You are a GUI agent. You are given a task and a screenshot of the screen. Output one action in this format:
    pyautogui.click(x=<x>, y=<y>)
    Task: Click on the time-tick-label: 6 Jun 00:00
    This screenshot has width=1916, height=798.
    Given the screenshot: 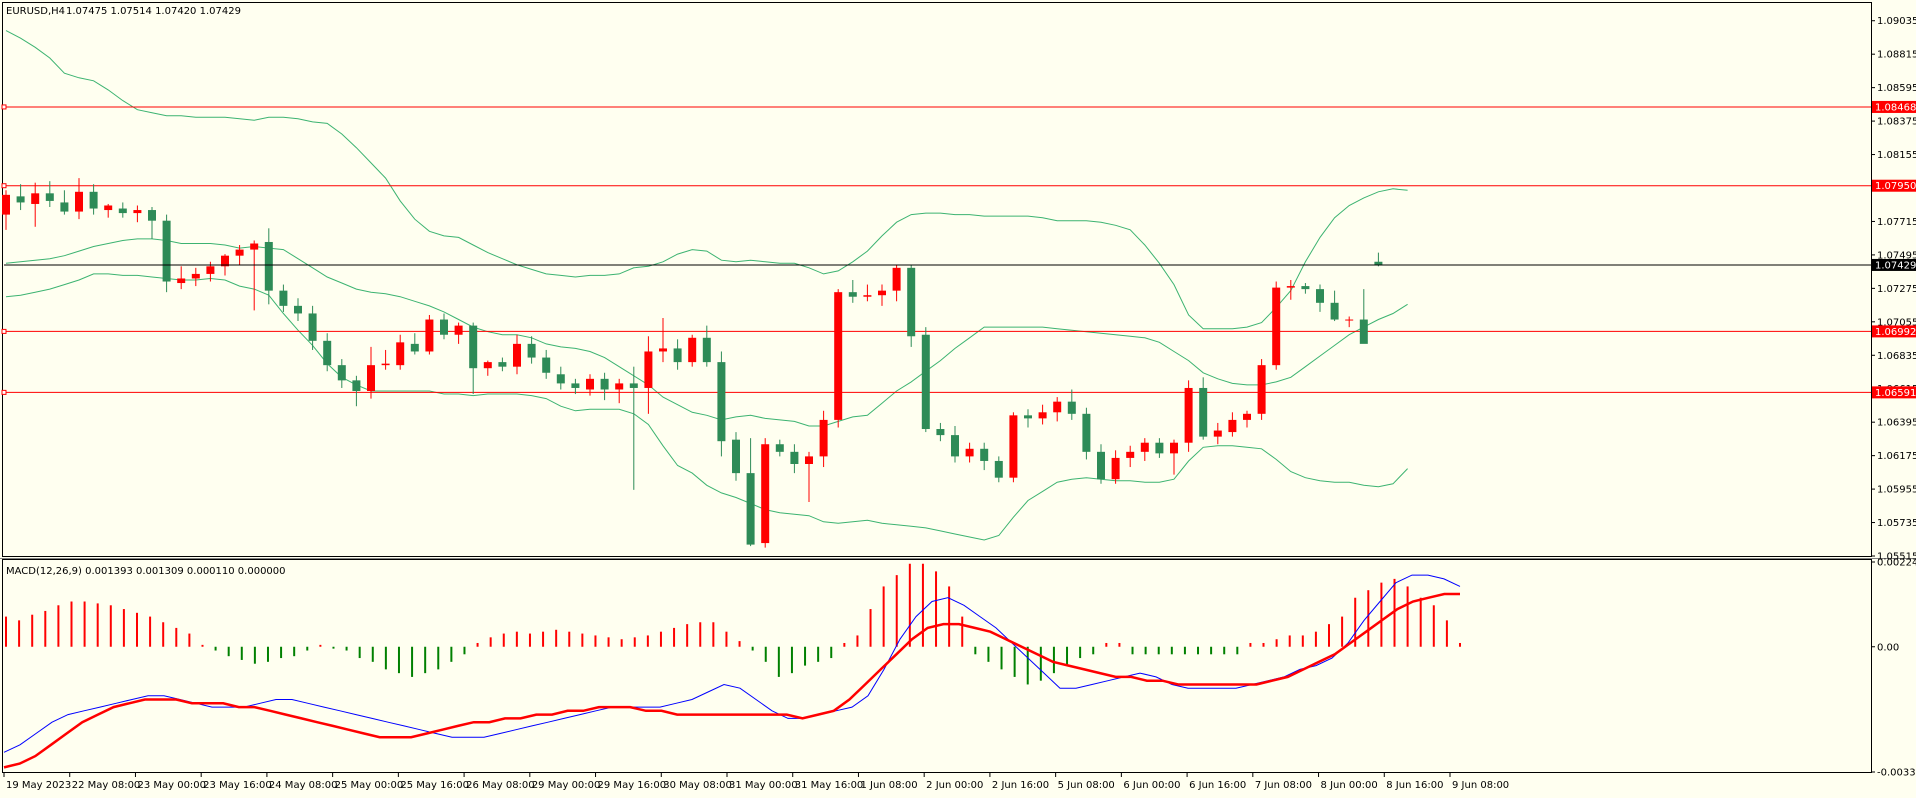 What is the action you would take?
    pyautogui.click(x=1151, y=785)
    